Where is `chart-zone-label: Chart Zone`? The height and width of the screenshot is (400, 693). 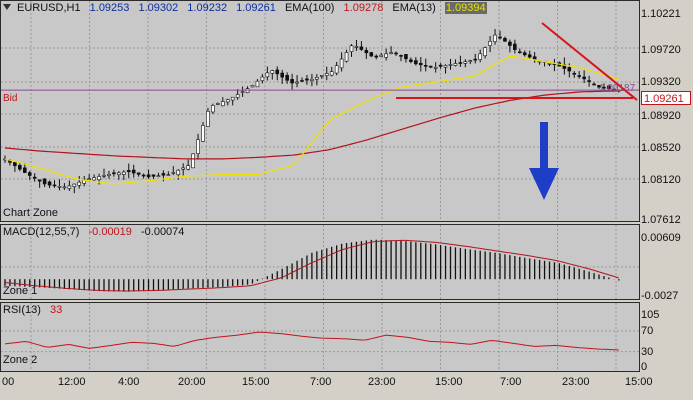
chart-zone-label: Chart Zone is located at coordinates (31, 213).